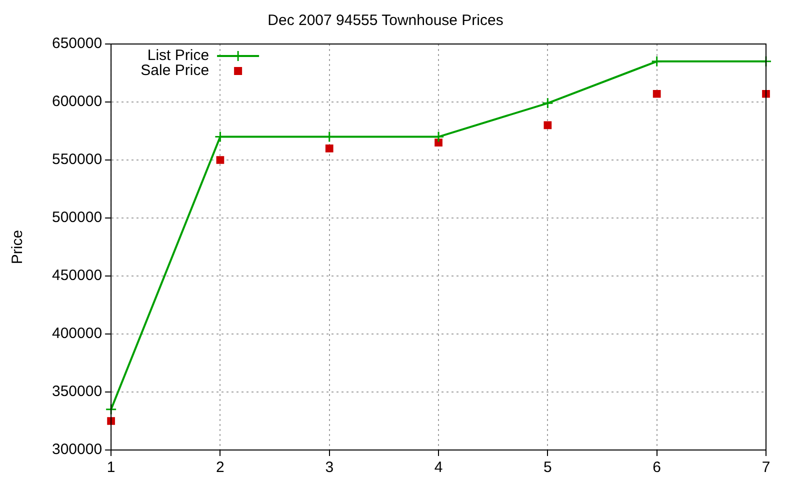 The width and height of the screenshot is (800, 480). I want to click on x-tick-label: 3, so click(329, 467).